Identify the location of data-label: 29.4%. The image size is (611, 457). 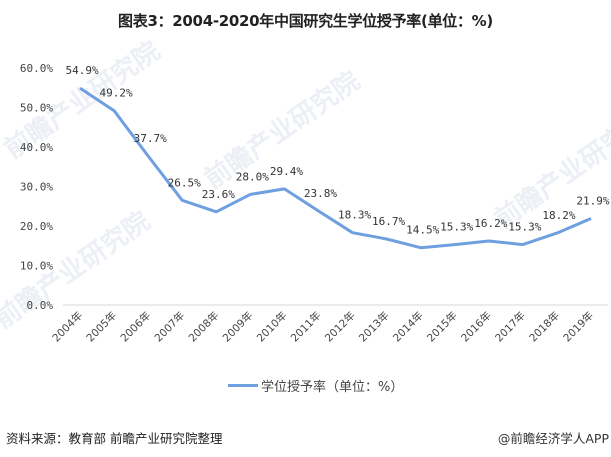
(286, 171).